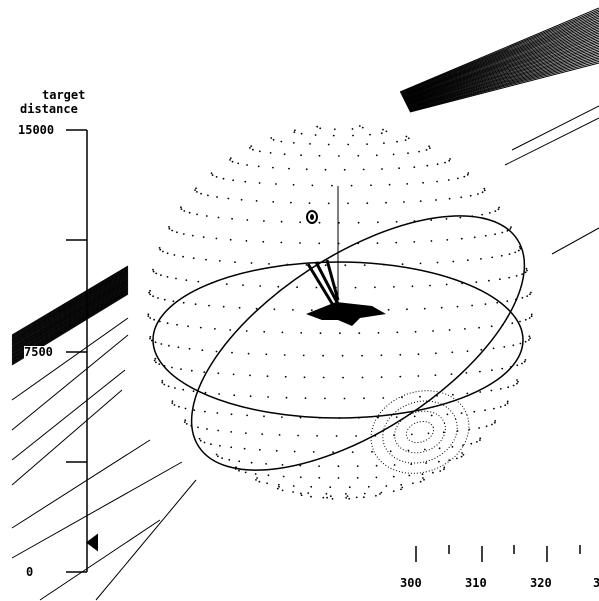 This screenshot has height=601, width=599. I want to click on distance-gauge, so click(77, 351).